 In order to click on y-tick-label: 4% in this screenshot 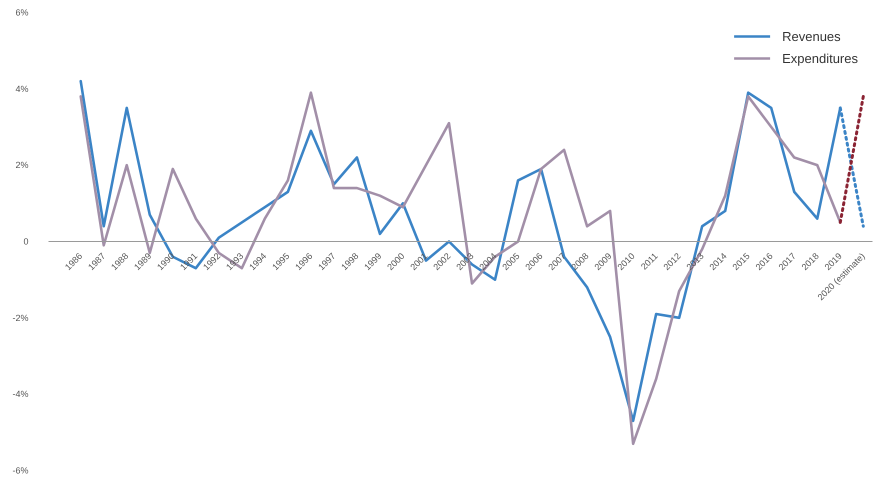, I will do `click(22, 89)`.